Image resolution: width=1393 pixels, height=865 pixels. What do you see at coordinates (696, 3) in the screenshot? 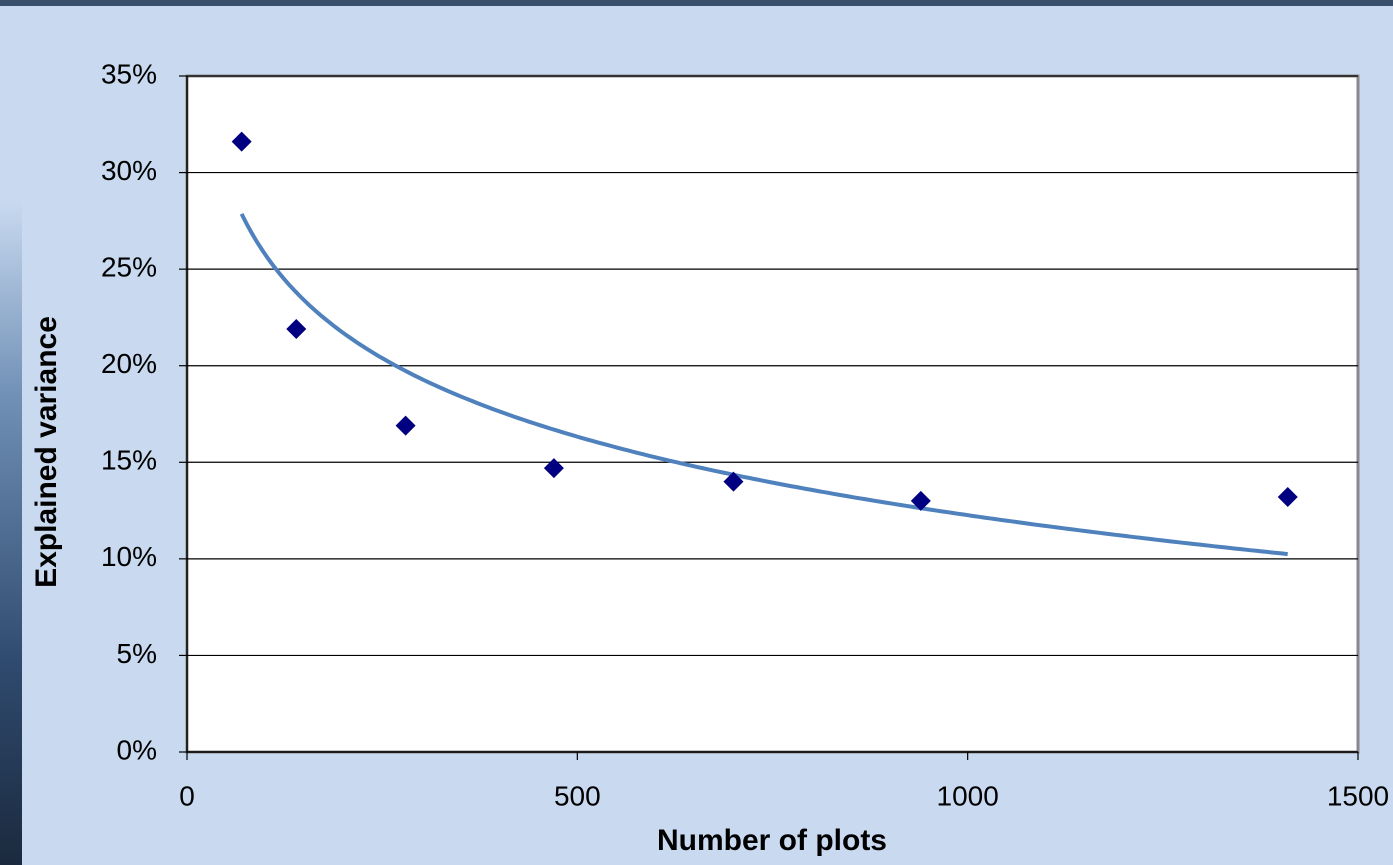
I see `top-strip` at bounding box center [696, 3].